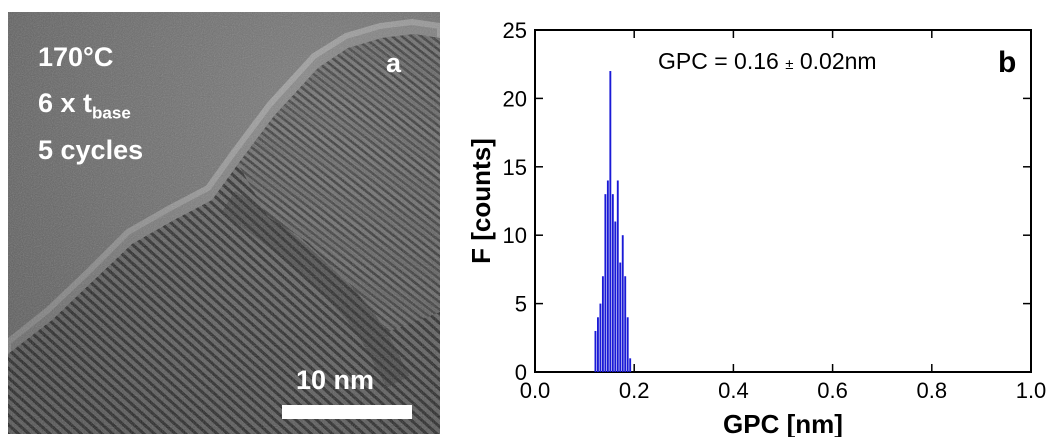 This screenshot has width=1056, height=437. What do you see at coordinates (733, 390) in the screenshot?
I see `x-tick-label: 0.4` at bounding box center [733, 390].